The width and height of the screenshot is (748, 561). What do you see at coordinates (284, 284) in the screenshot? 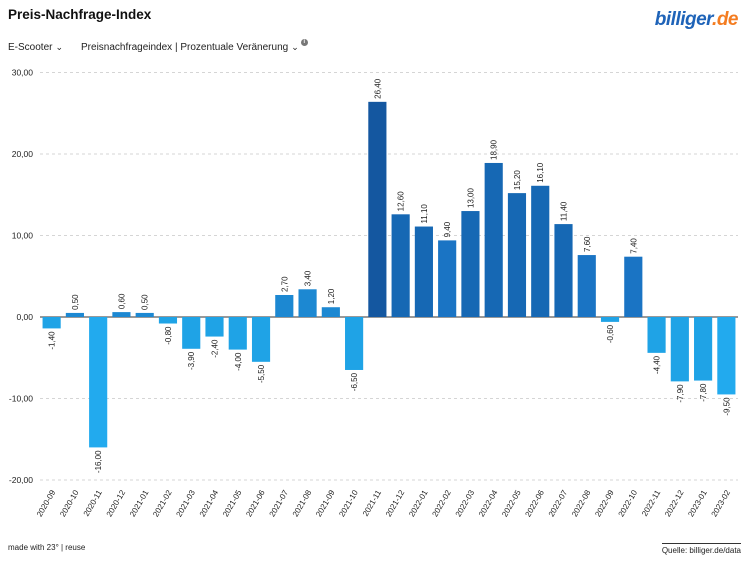
I see `bar-value-label: 2,70` at bounding box center [284, 284].